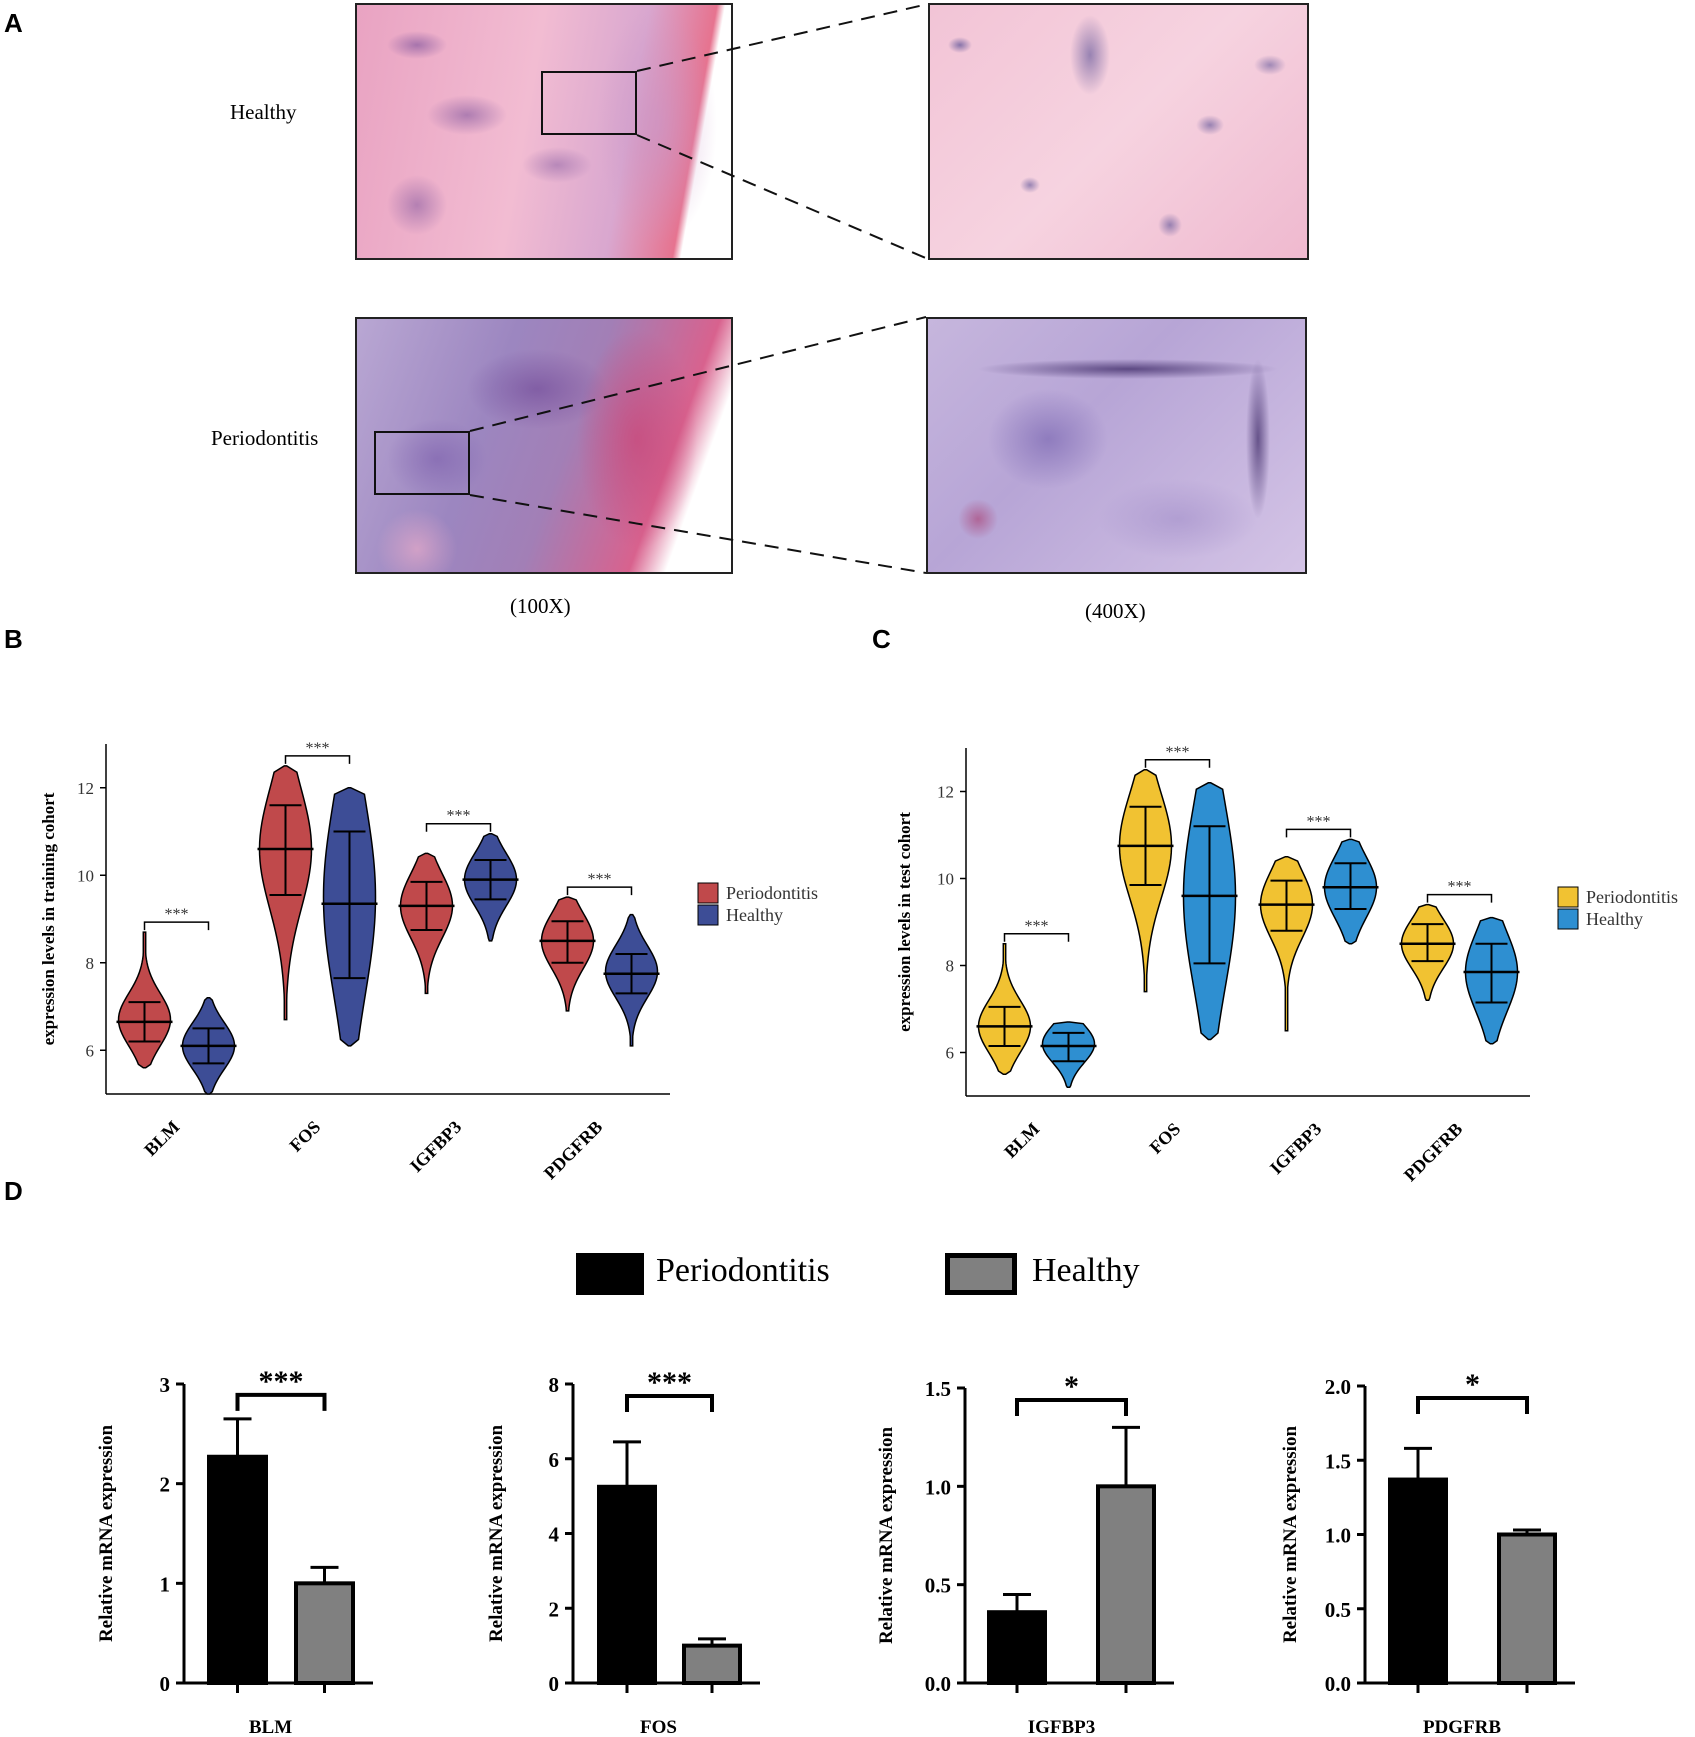 Image resolution: width=1695 pixels, height=1737 pixels. What do you see at coordinates (1462, 1727) in the screenshot?
I see `x-title: PDGFRB` at bounding box center [1462, 1727].